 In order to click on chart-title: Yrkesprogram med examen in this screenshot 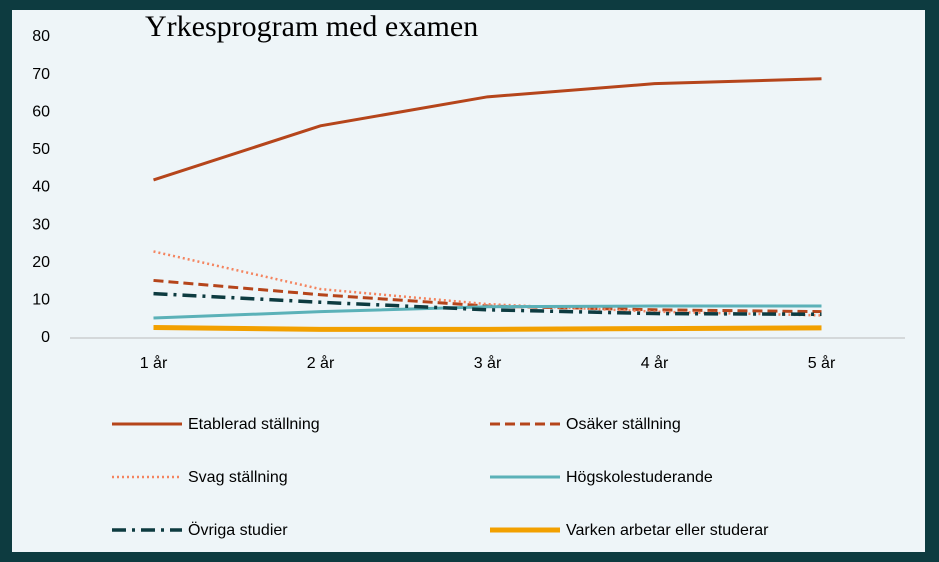, I will do `click(311, 26)`.